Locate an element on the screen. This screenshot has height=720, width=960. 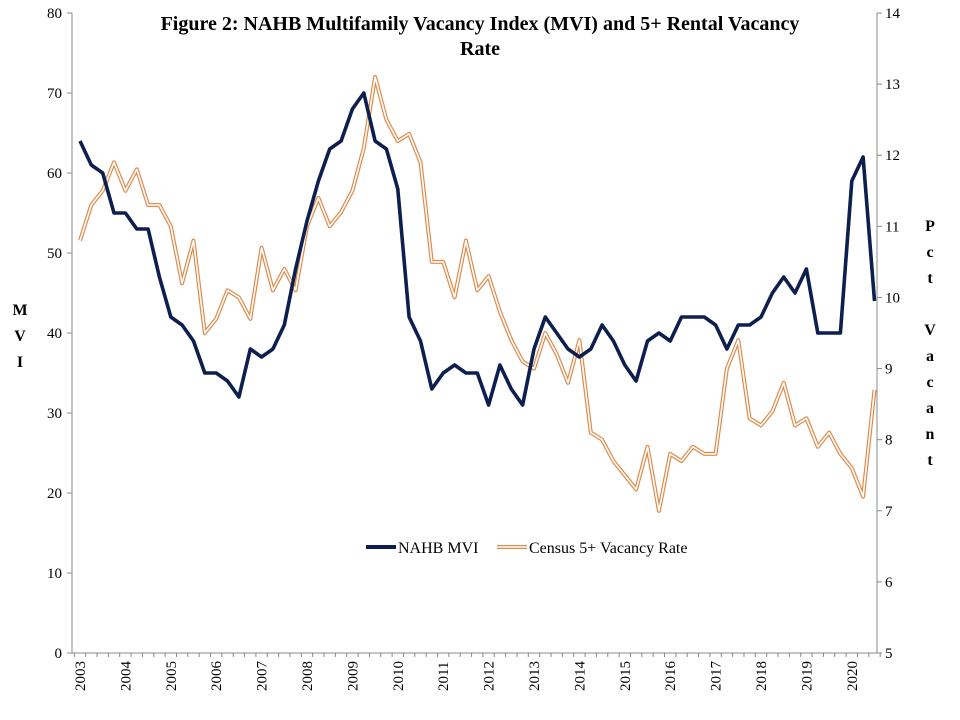
x-tick-label: 2020 is located at coordinates (853, 676).